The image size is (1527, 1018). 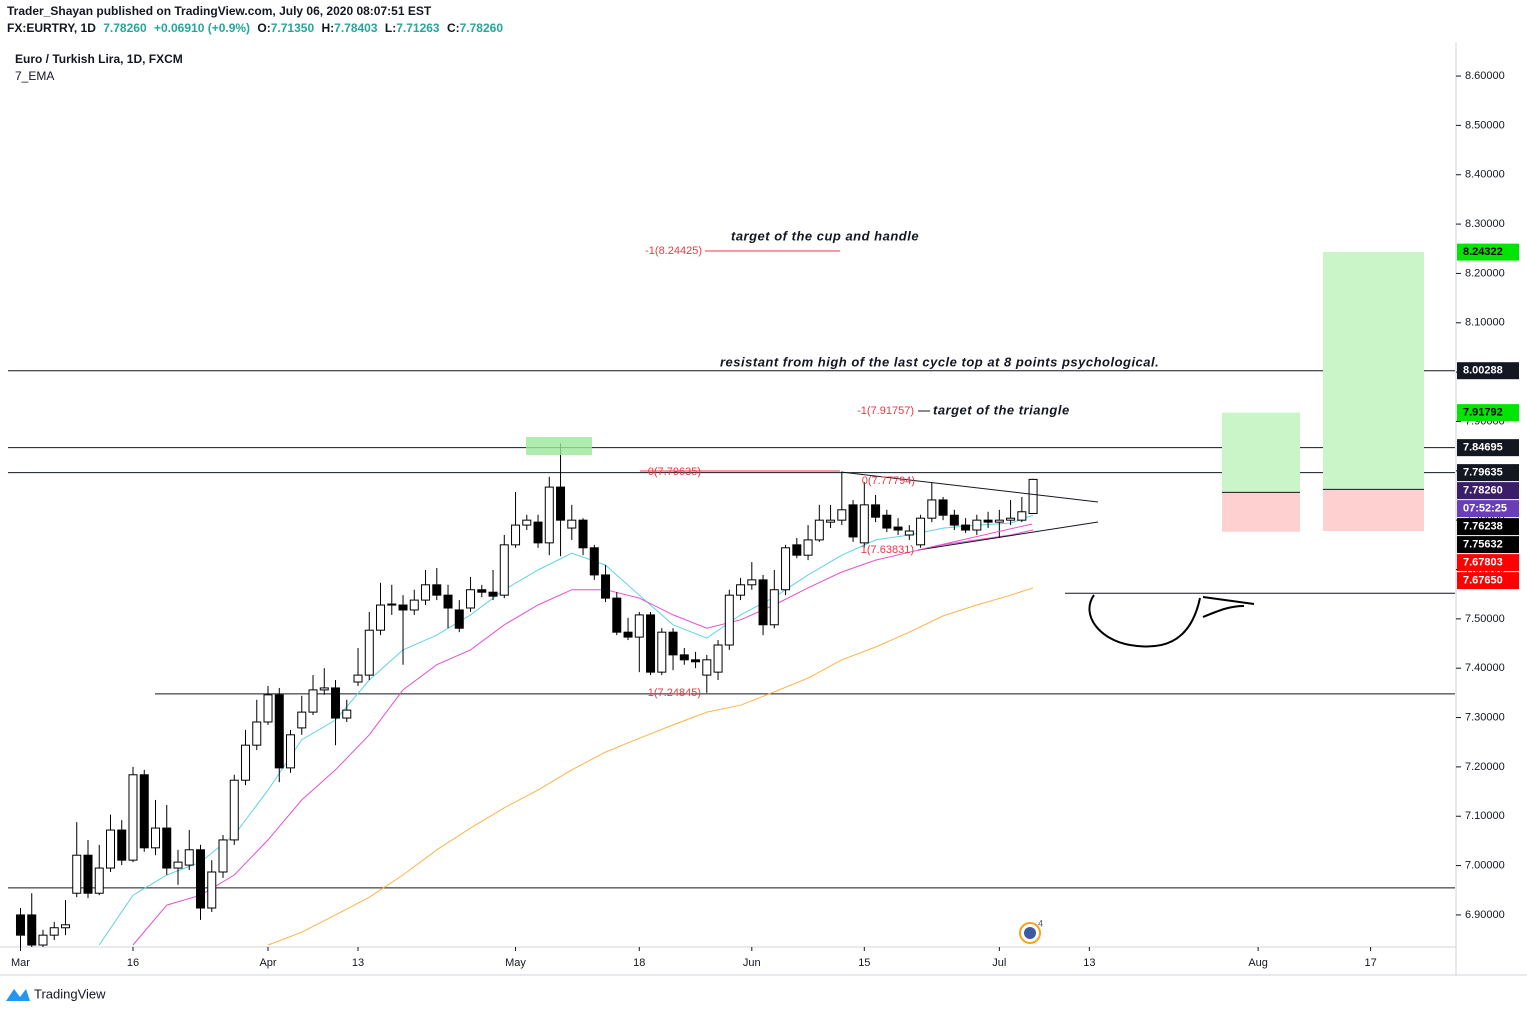 What do you see at coordinates (18, 995) in the screenshot?
I see `logo` at bounding box center [18, 995].